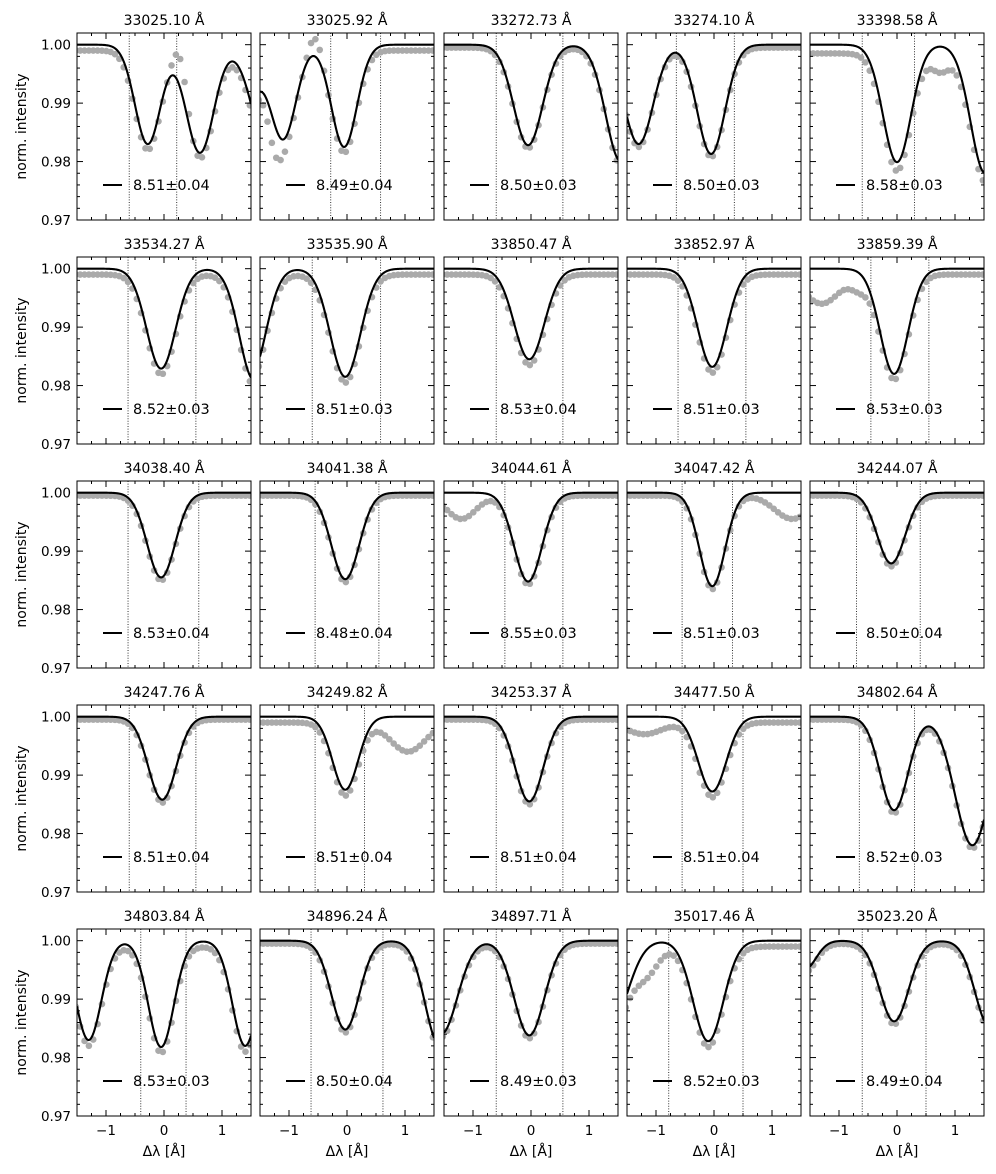 The image size is (996, 1174). I want to click on panel-title: 34247.76 Å, so click(164, 692).